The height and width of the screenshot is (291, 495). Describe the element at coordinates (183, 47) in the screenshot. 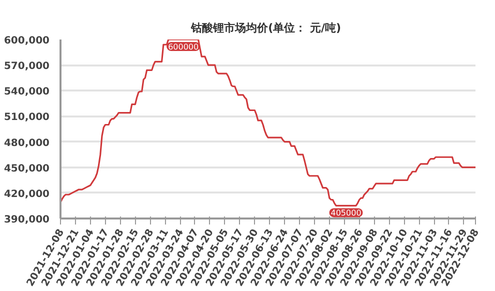

I see `annotation: 600000` at that location.